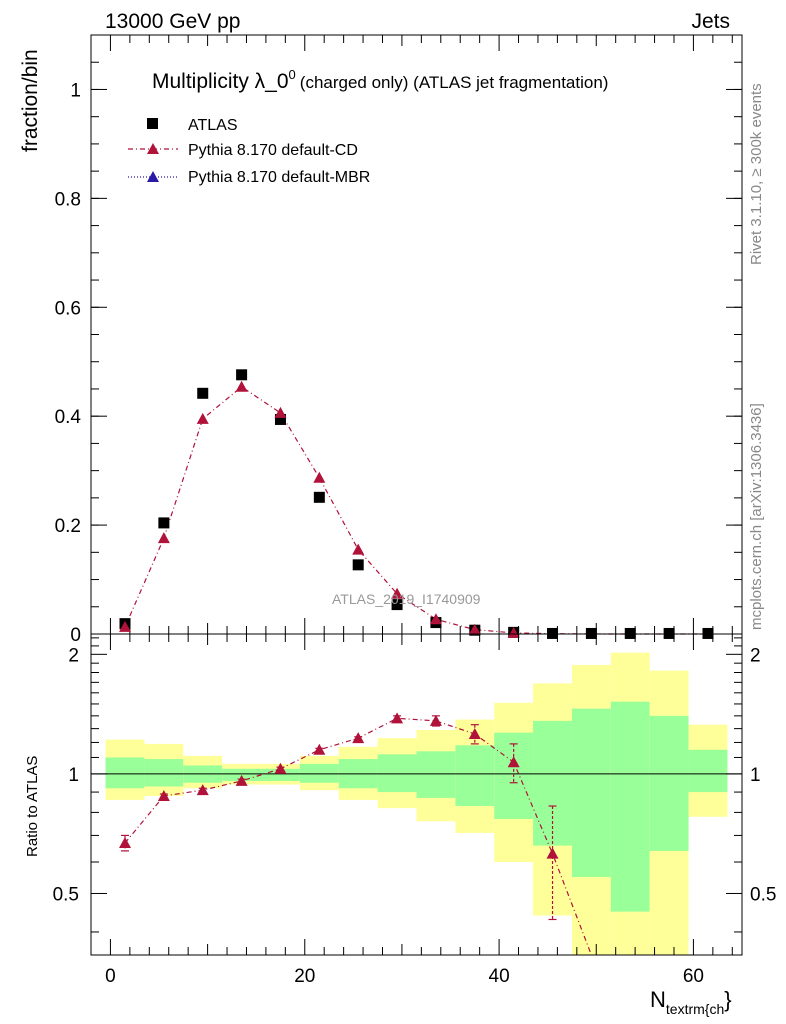 The image size is (786, 1024). Describe the element at coordinates (152, 123) in the screenshot. I see `legend-marker-atlas` at that location.